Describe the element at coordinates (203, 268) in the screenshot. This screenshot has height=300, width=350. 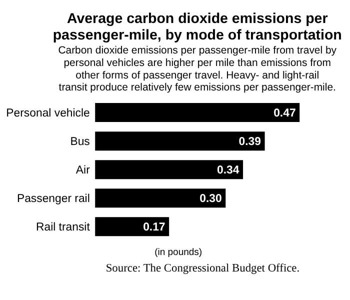
I see `source-note: Source: The Congressional Budget Office.` at that location.